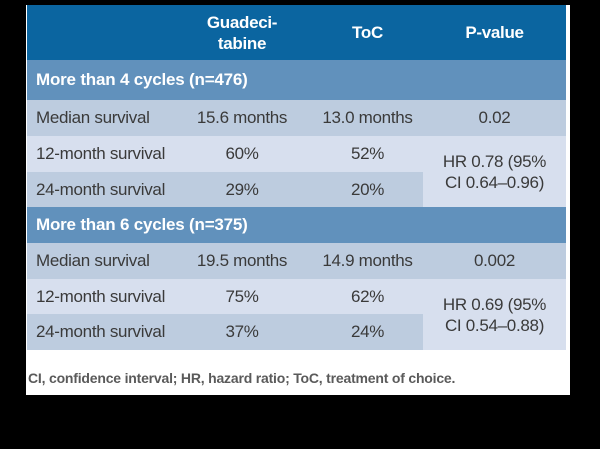 The image size is (600, 449). I want to click on header-guadecitabine-line2: tabine, so click(242, 43).